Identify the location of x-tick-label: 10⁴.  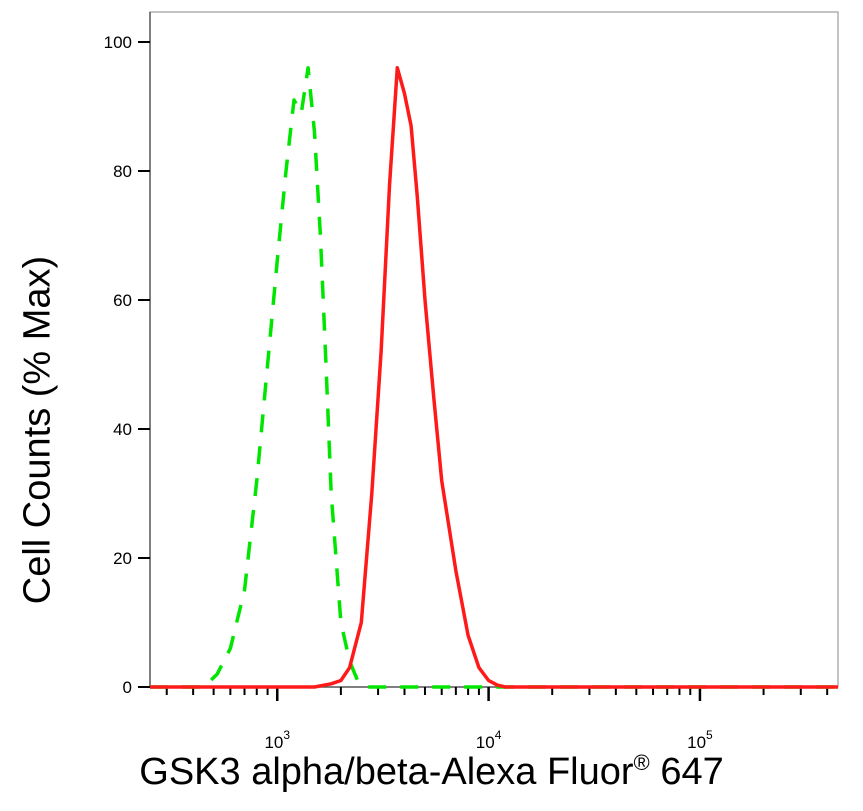
(489, 740).